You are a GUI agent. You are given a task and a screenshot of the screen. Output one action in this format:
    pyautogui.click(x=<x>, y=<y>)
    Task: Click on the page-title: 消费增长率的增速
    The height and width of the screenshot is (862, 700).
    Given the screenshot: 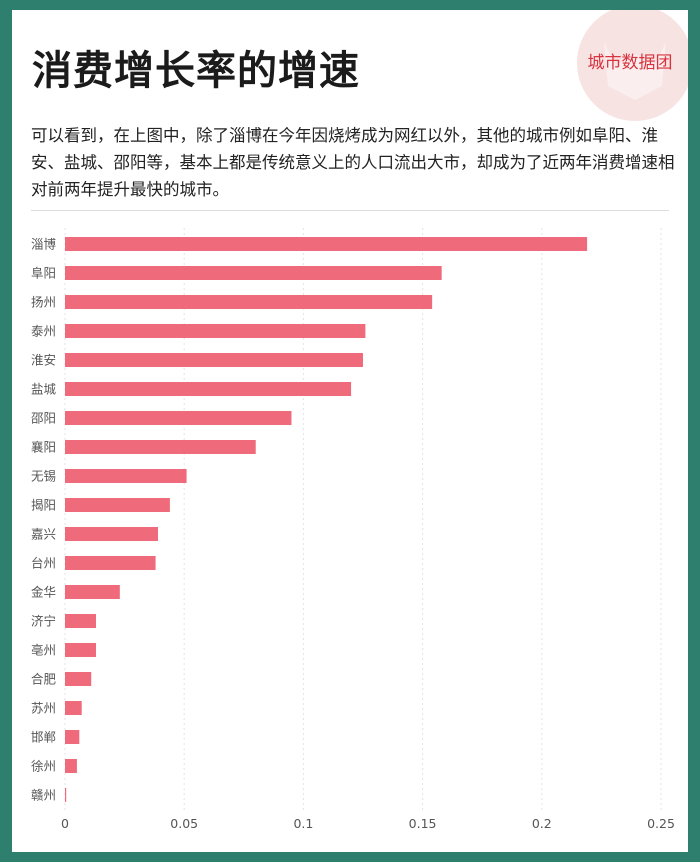 What is the action you would take?
    pyautogui.click(x=196, y=71)
    